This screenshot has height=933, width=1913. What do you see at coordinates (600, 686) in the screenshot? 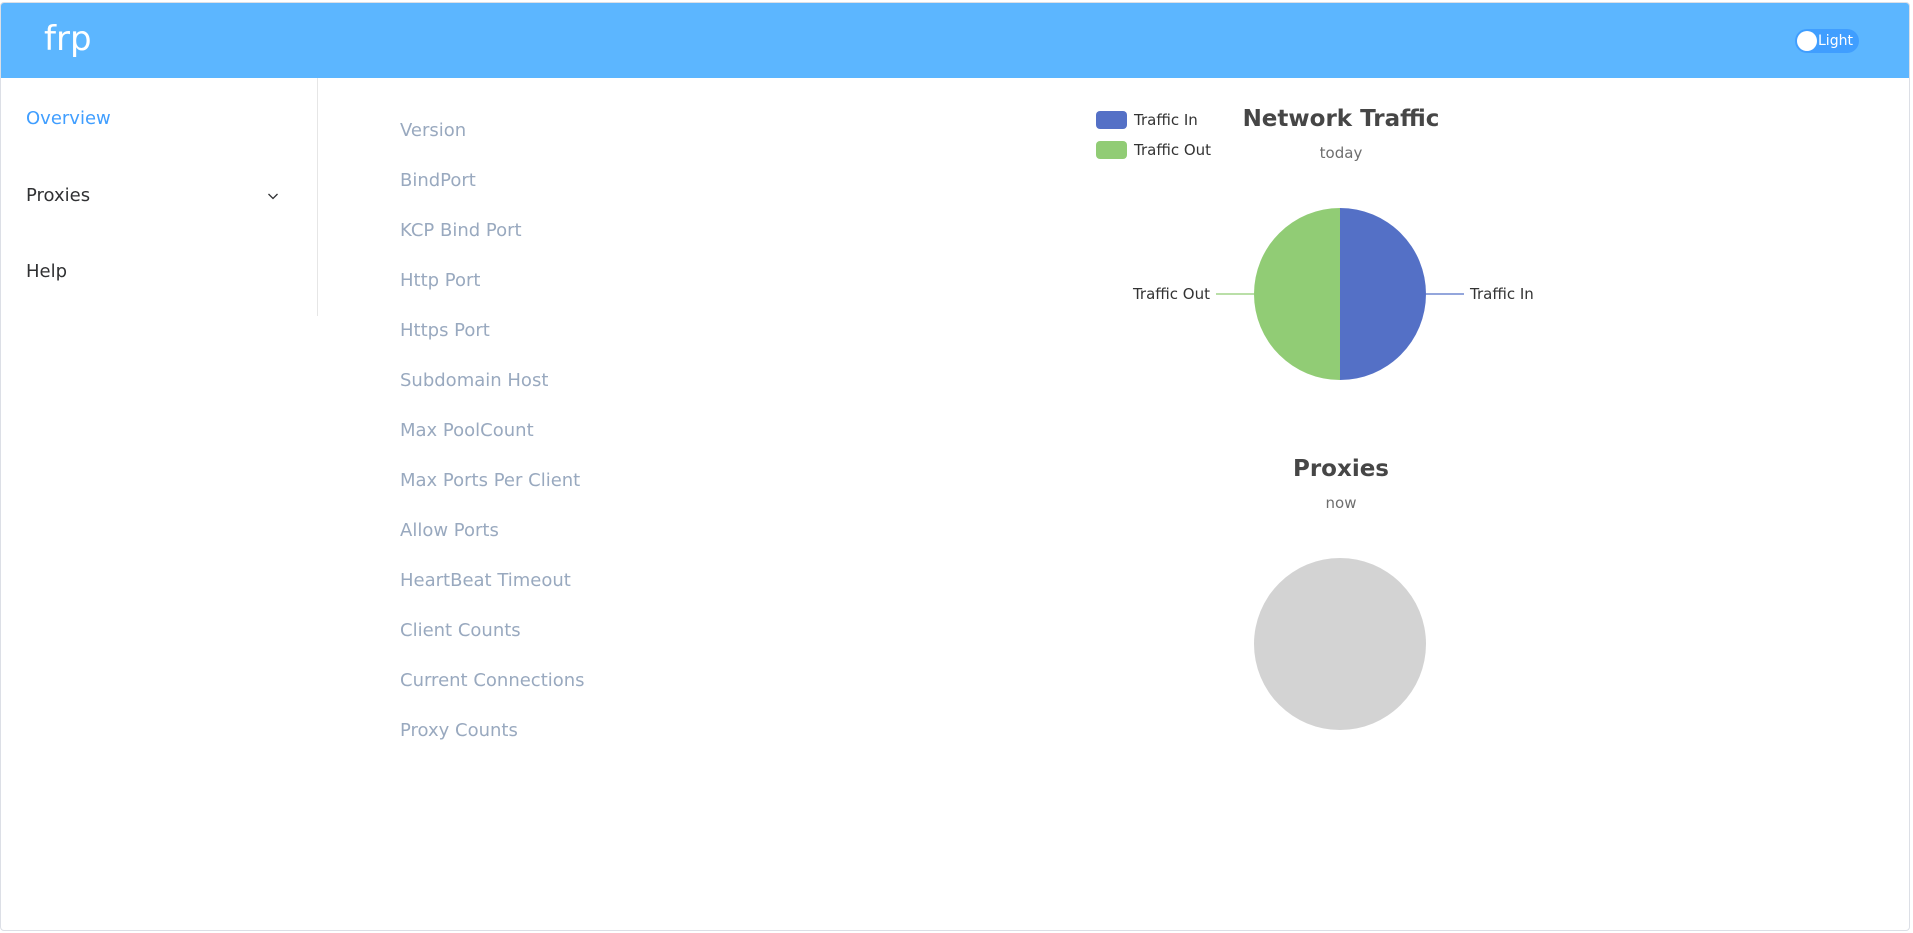
I see `info-row: Current Connections` at bounding box center [600, 686].